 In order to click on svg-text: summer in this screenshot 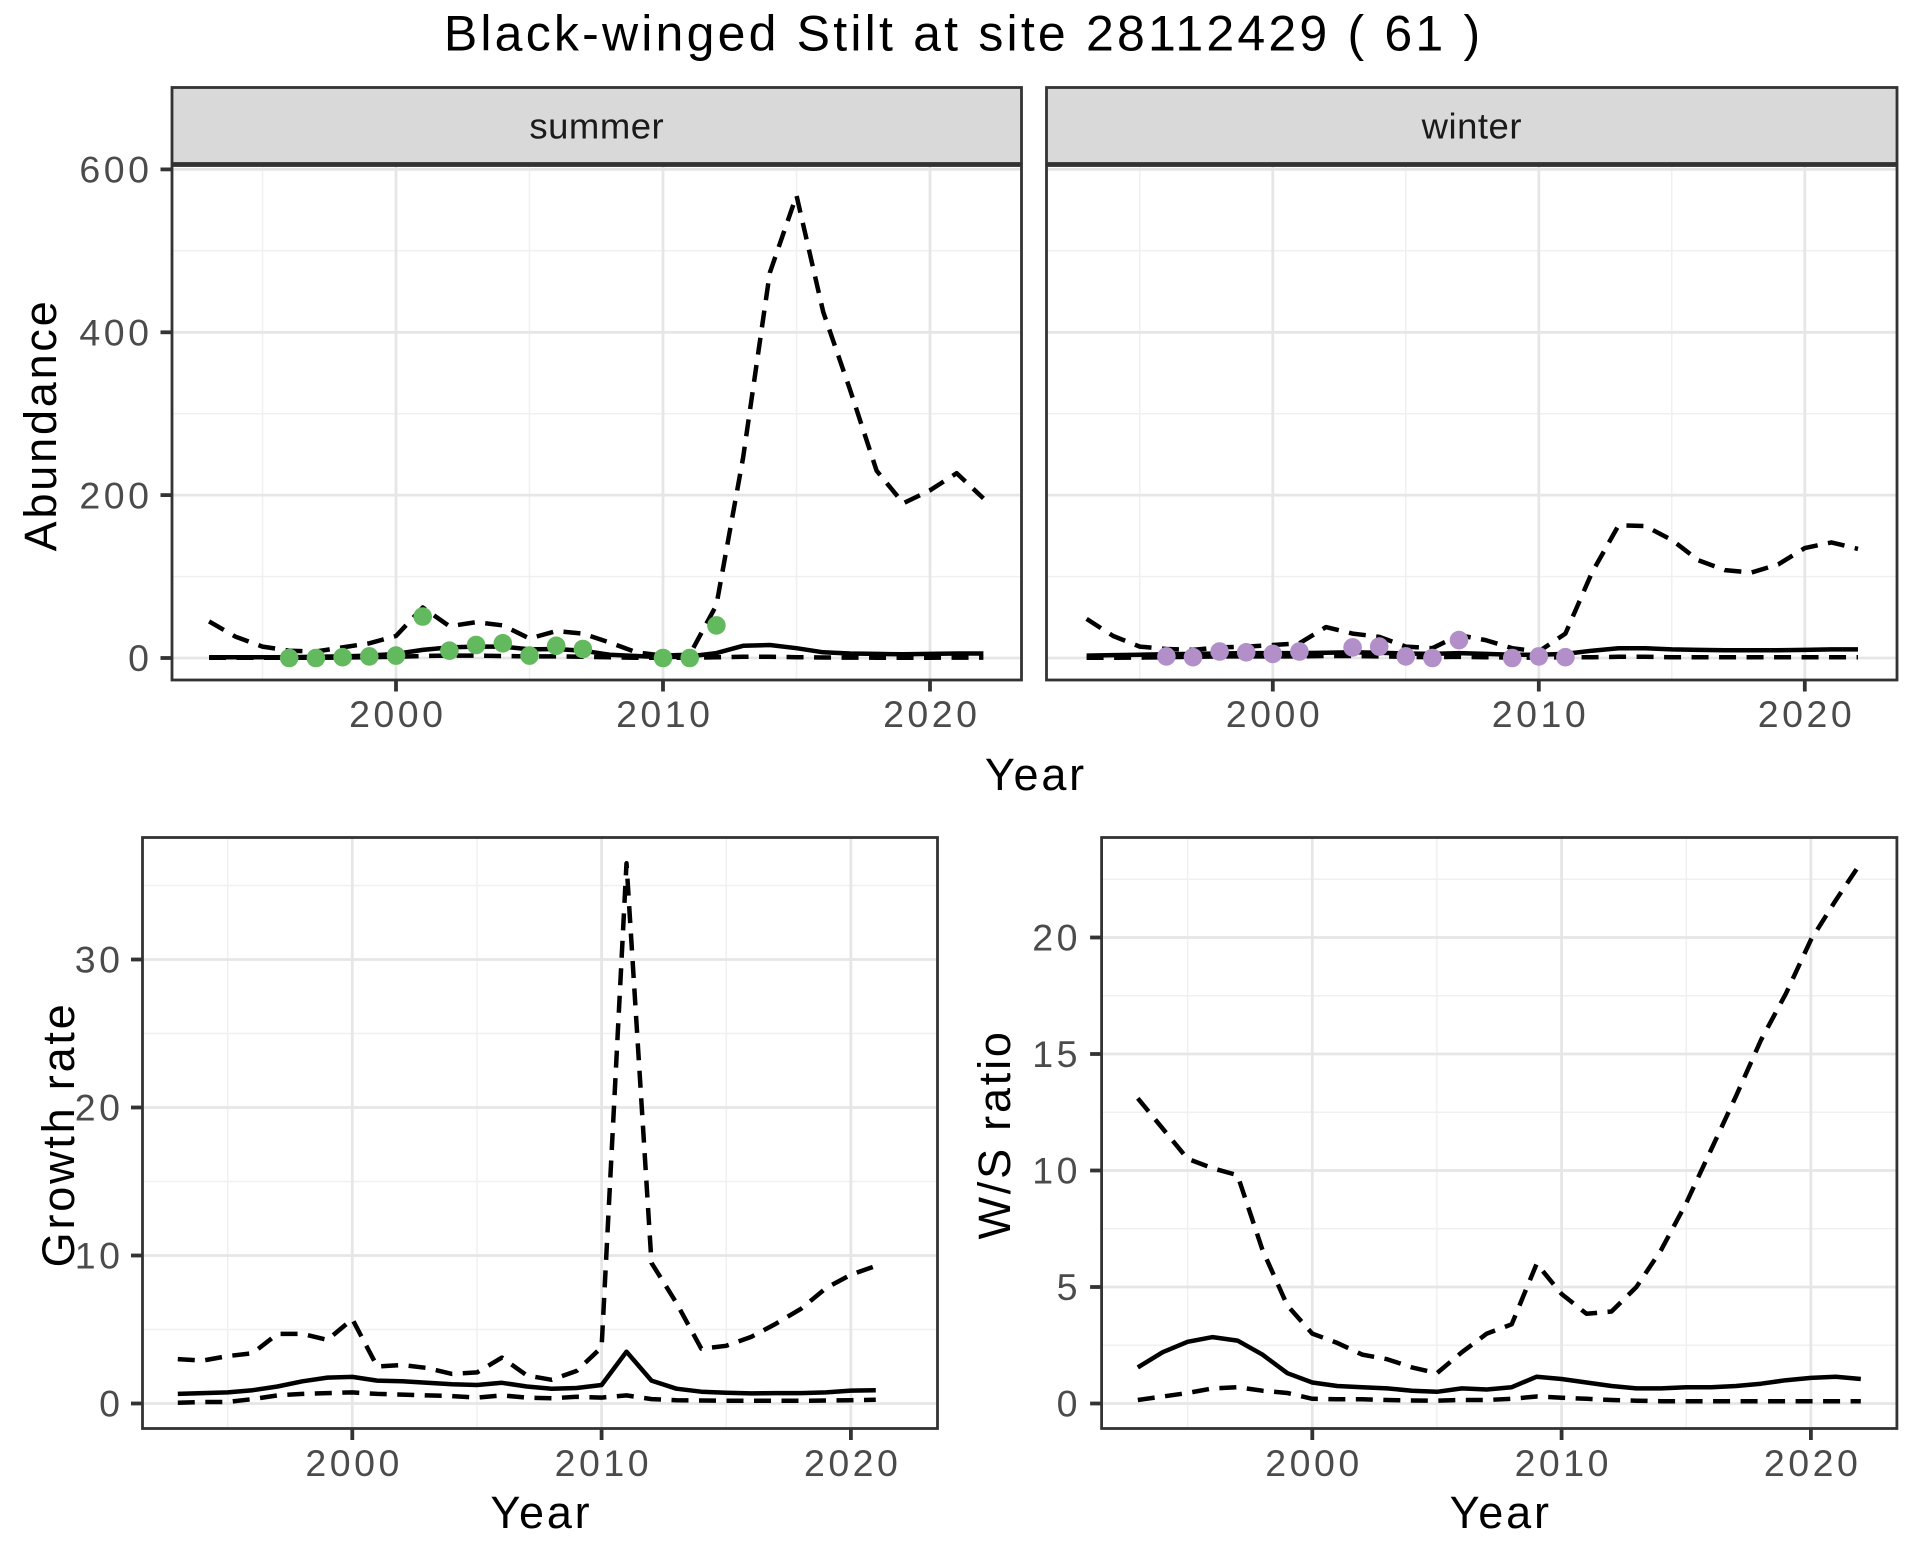, I will do `click(596, 126)`.